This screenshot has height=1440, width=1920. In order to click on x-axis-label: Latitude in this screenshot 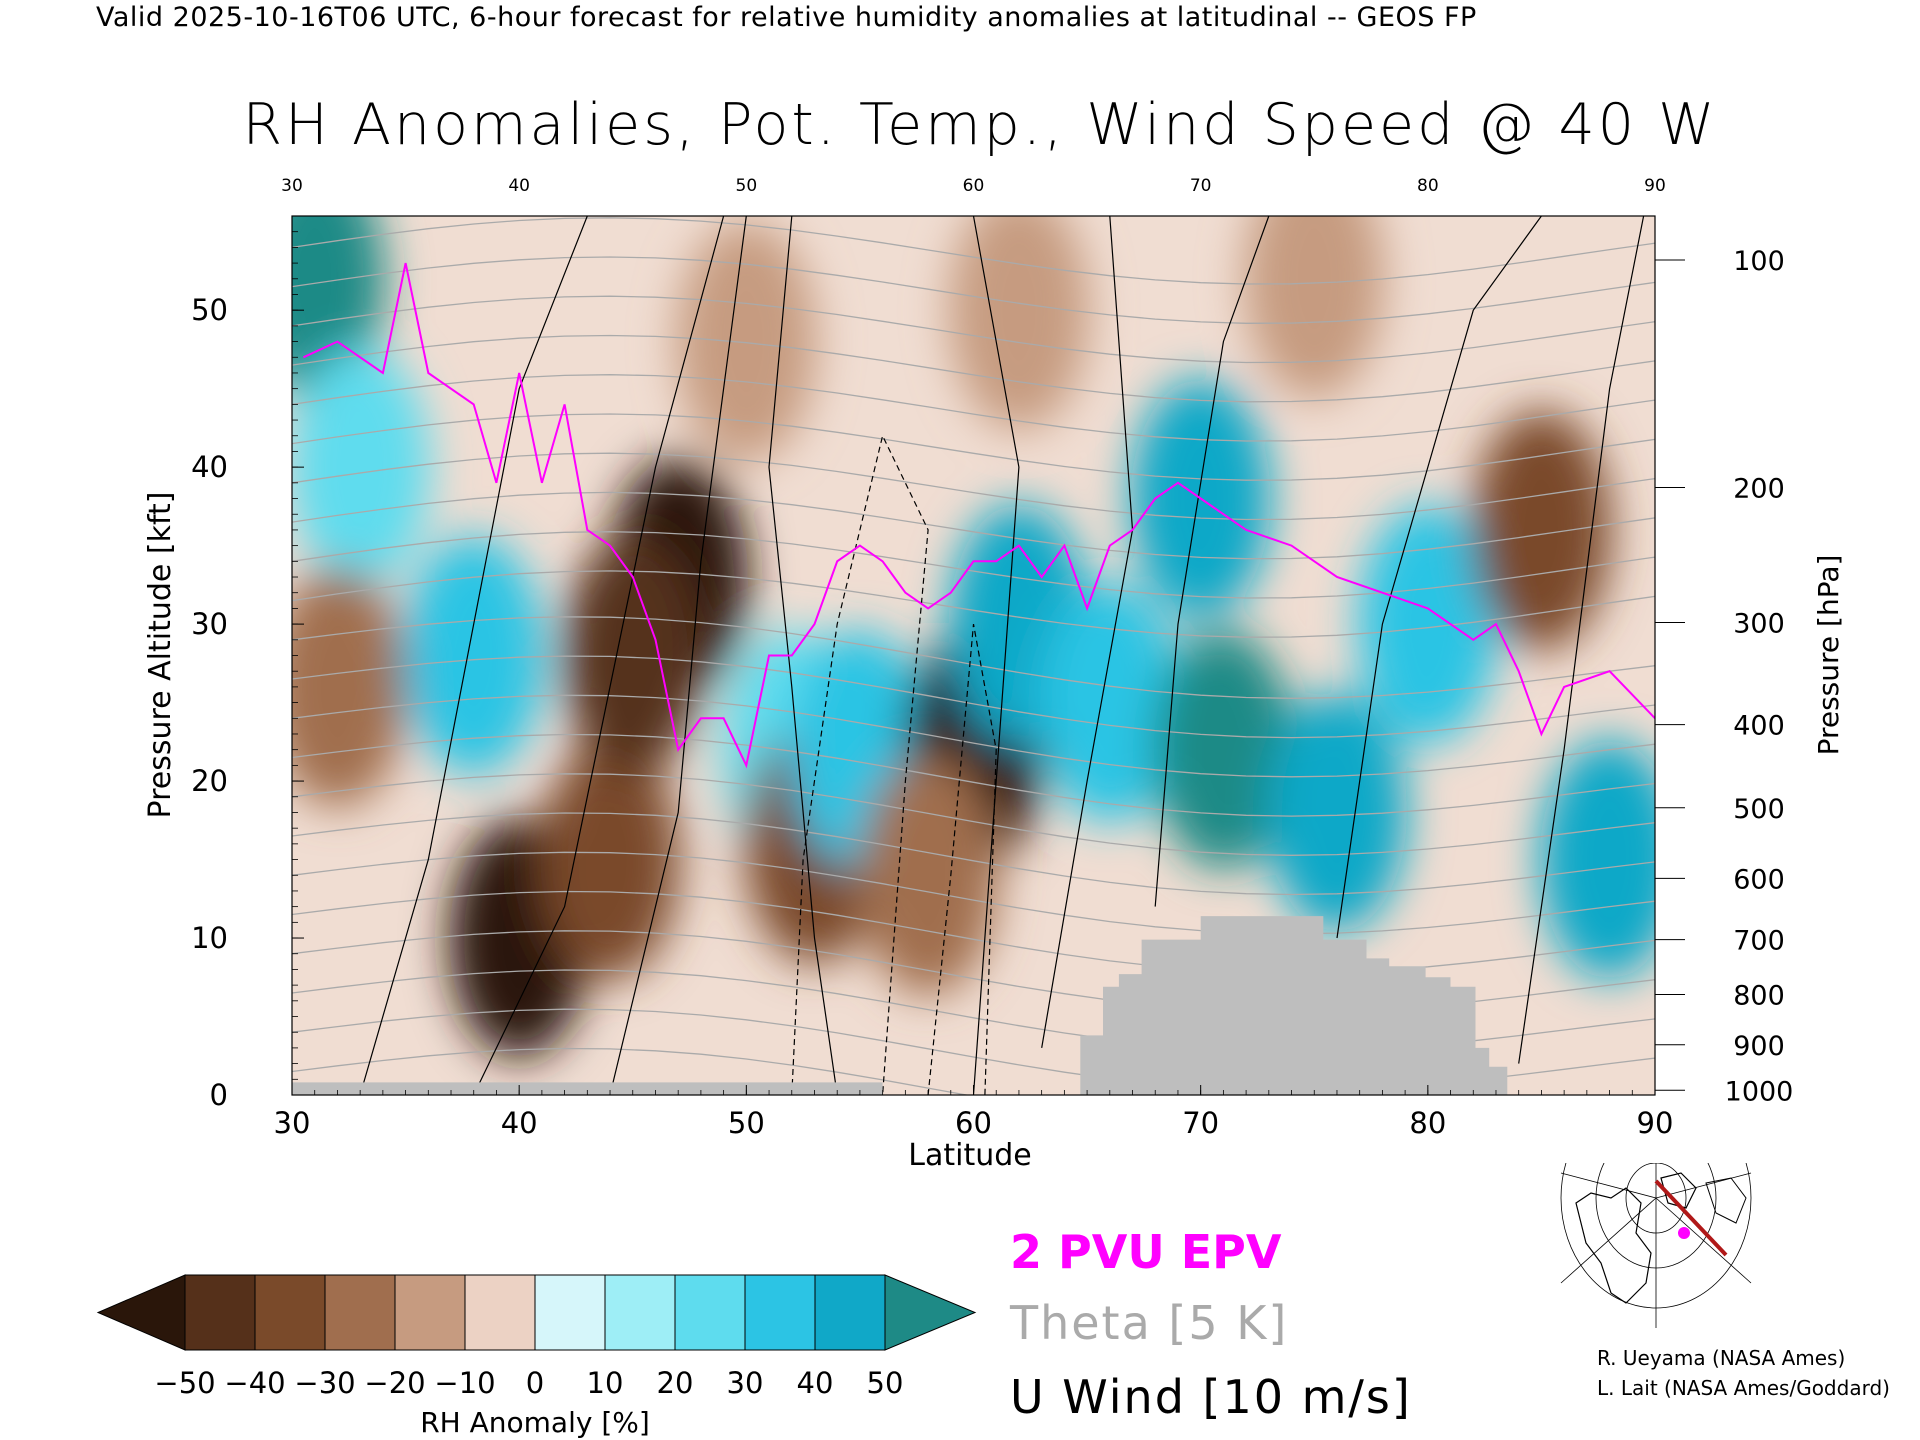, I will do `click(969, 1155)`.